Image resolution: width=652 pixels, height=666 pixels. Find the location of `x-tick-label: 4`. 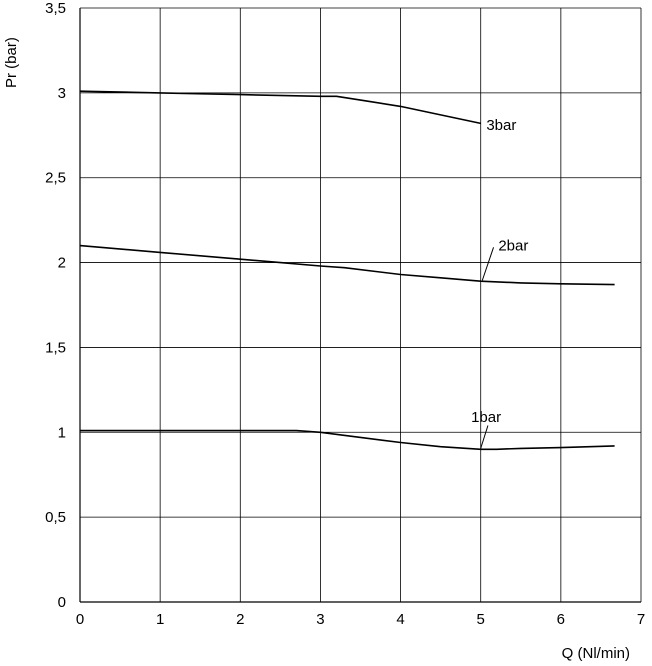

x-tick-label: 4 is located at coordinates (400, 619).